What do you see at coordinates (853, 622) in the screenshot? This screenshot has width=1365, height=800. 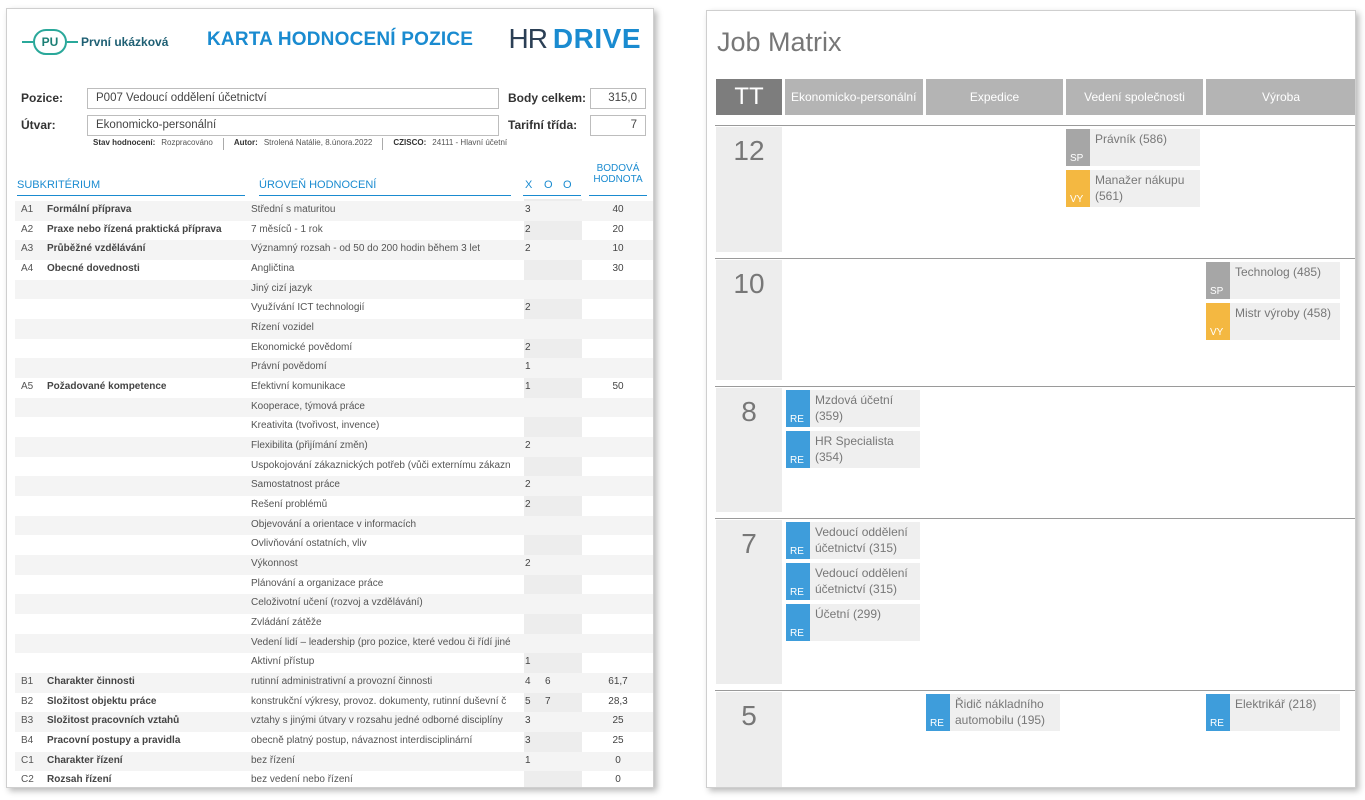 I see `job-card: RE Účetní (299)` at bounding box center [853, 622].